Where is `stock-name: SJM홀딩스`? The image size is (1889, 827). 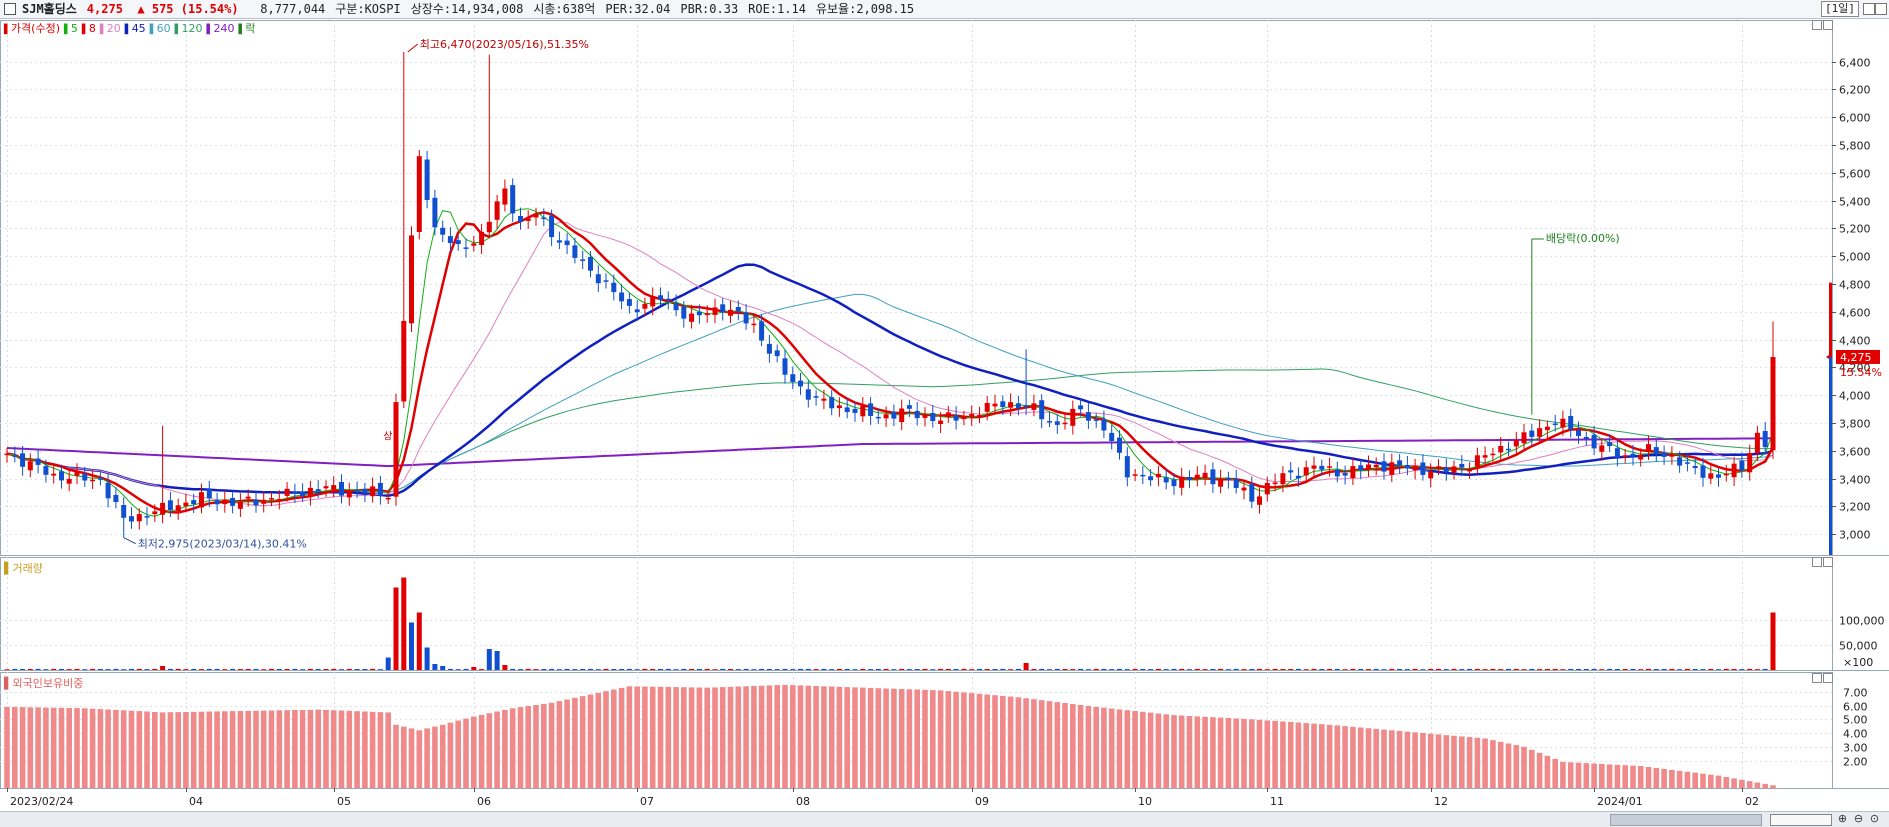
stock-name: SJM홀딩스 is located at coordinates (49, 9).